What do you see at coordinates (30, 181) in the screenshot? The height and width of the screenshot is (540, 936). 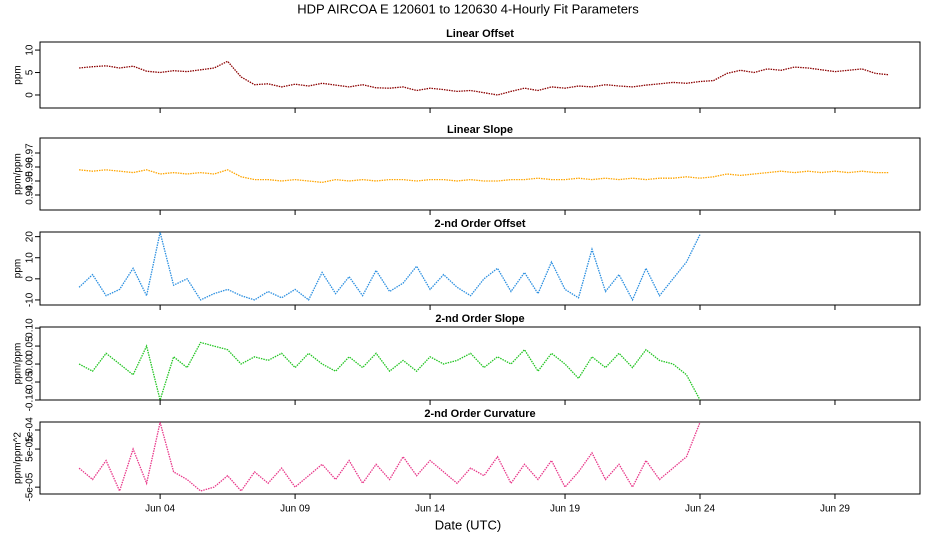 I see `y-tick-label: 0.95` at bounding box center [30, 181].